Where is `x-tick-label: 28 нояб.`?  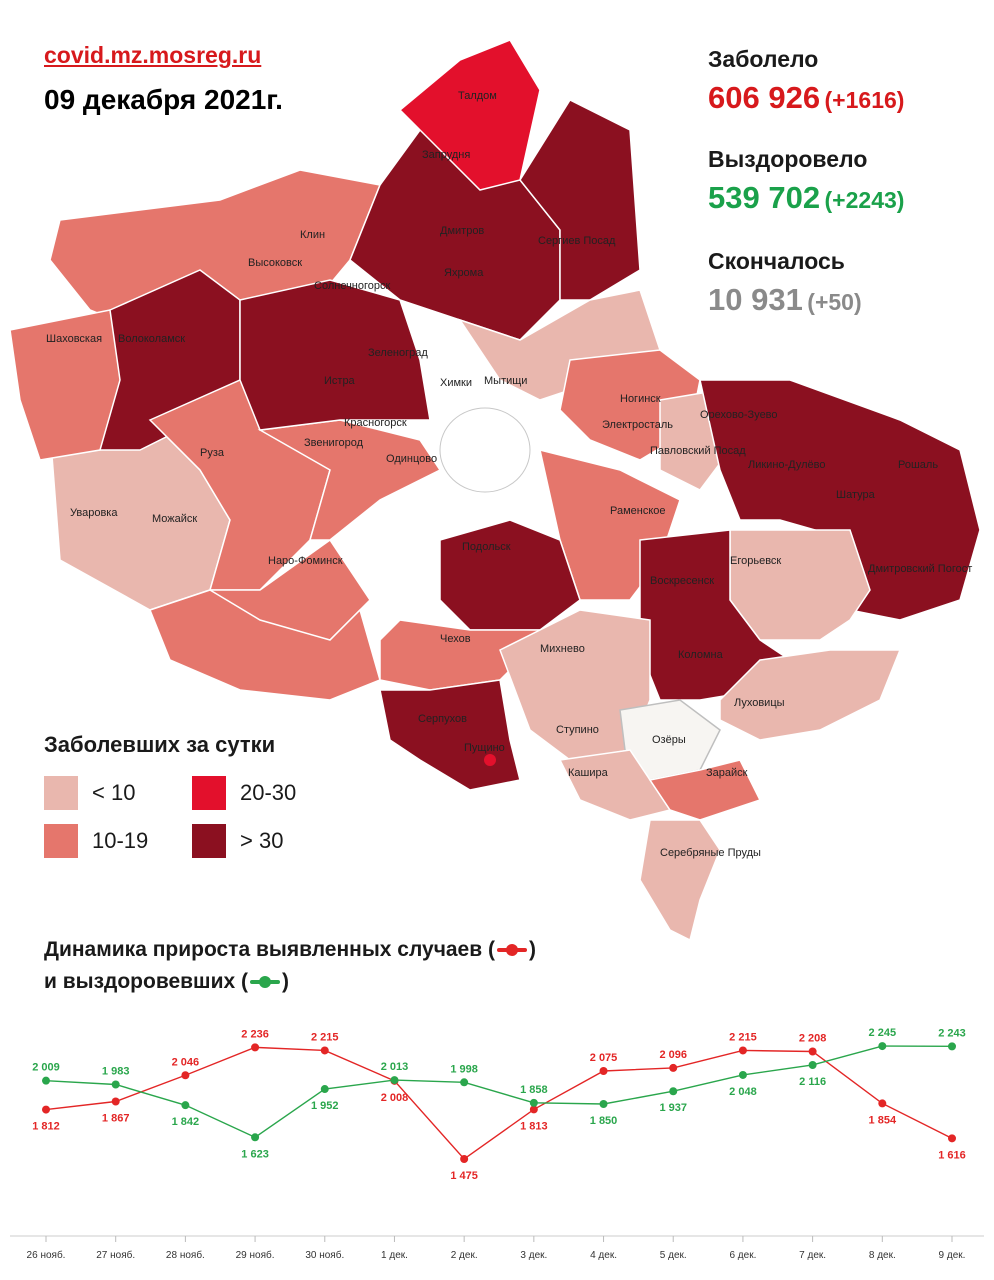
x-tick-label: 28 нояб. is located at coordinates (185, 1255).